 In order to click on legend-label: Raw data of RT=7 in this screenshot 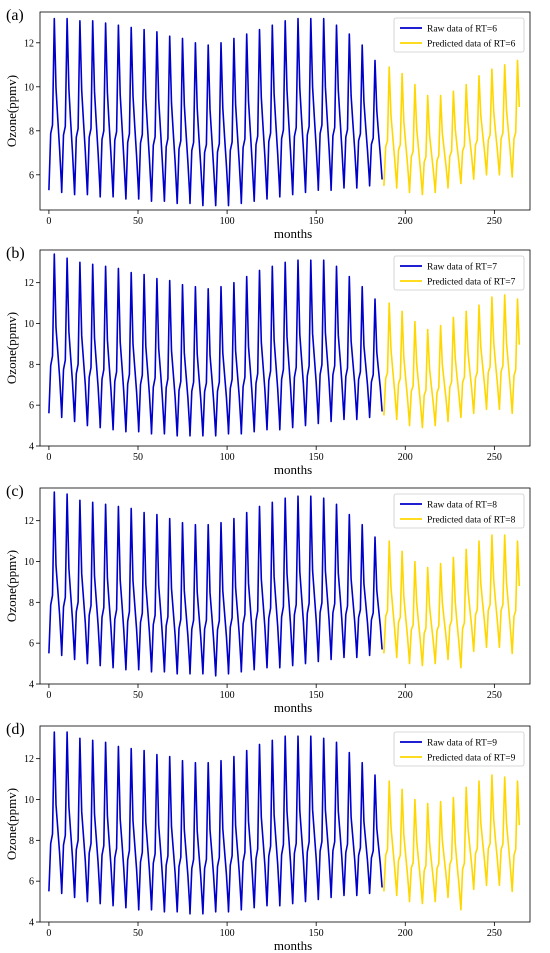, I will do `click(462, 267)`.